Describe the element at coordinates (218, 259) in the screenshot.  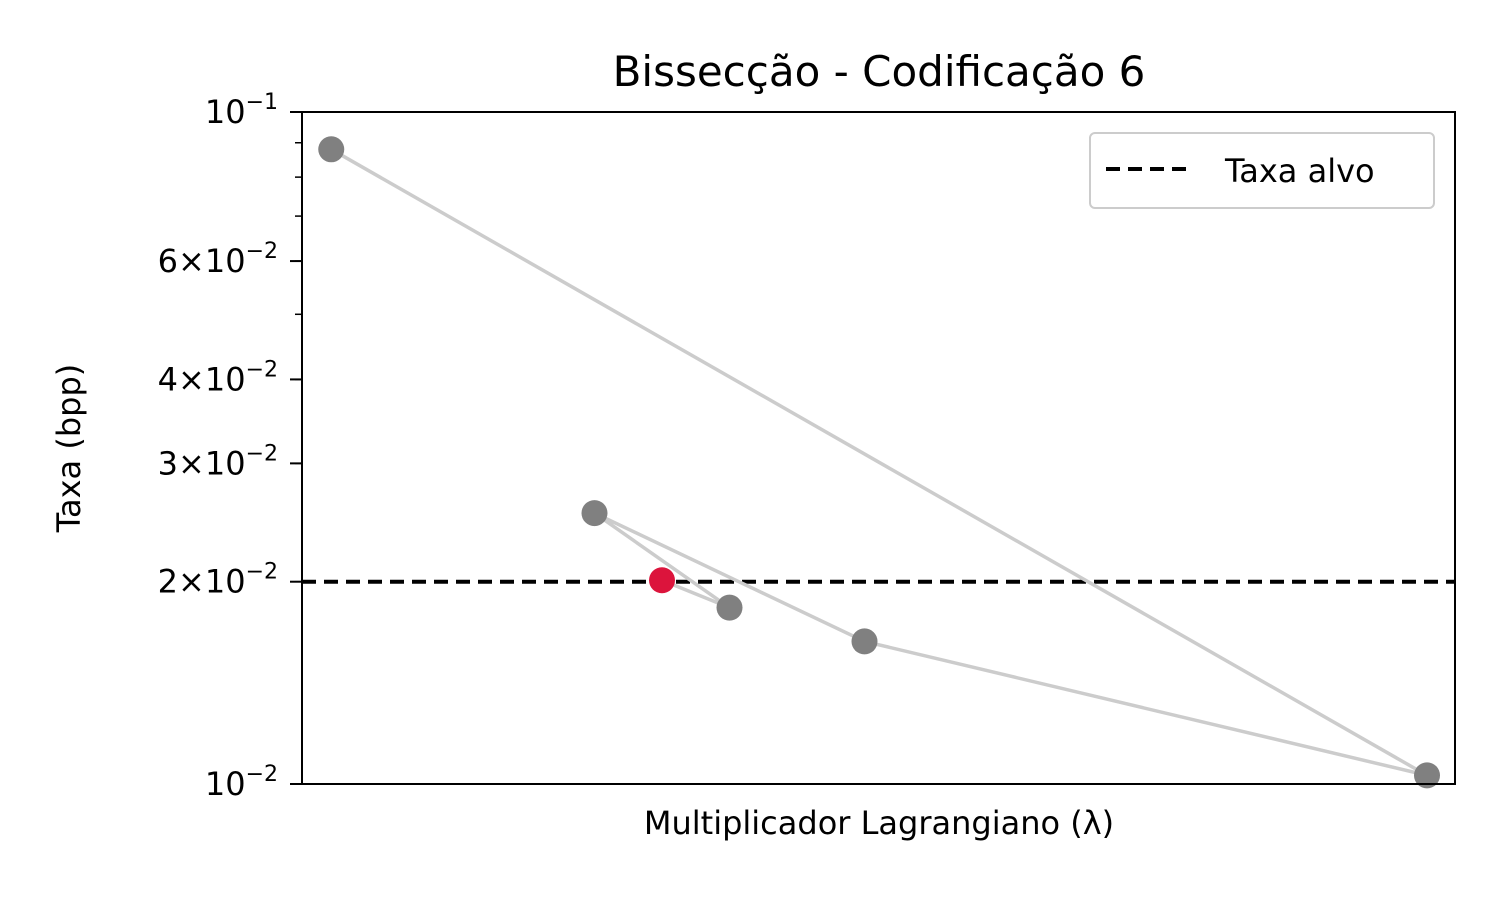
I see `y-tick-label: 6×10⁻²` at that location.